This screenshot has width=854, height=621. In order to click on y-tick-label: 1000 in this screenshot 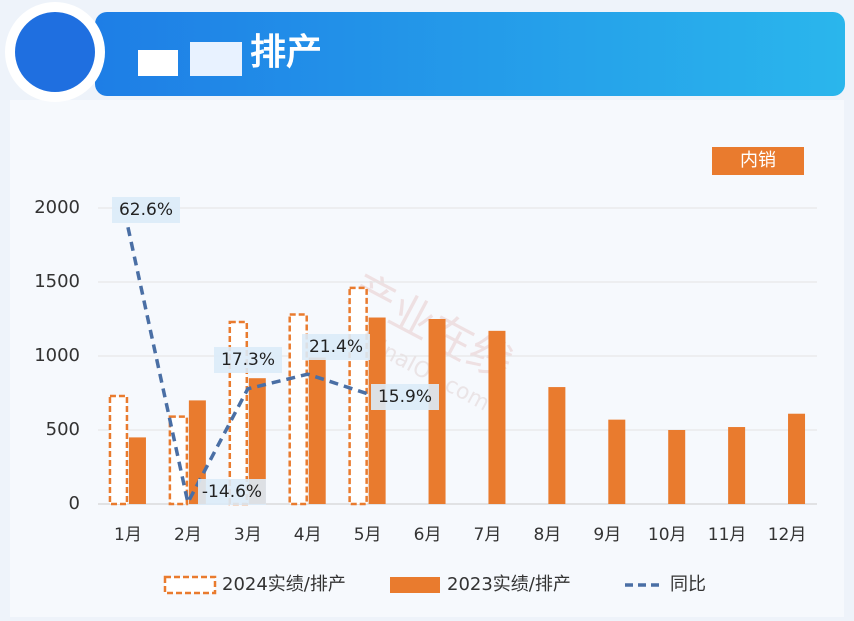, I will do `click(57, 355)`.